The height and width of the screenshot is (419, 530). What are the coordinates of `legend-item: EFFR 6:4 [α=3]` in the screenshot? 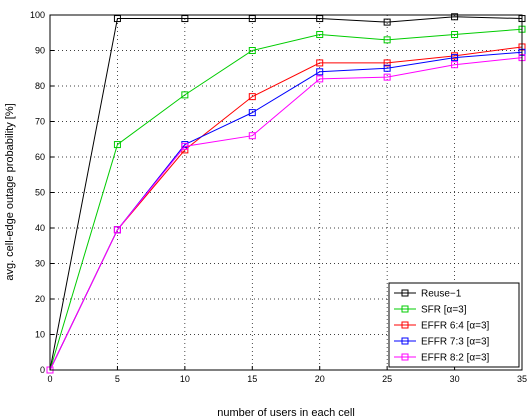 It's located at (442, 326).